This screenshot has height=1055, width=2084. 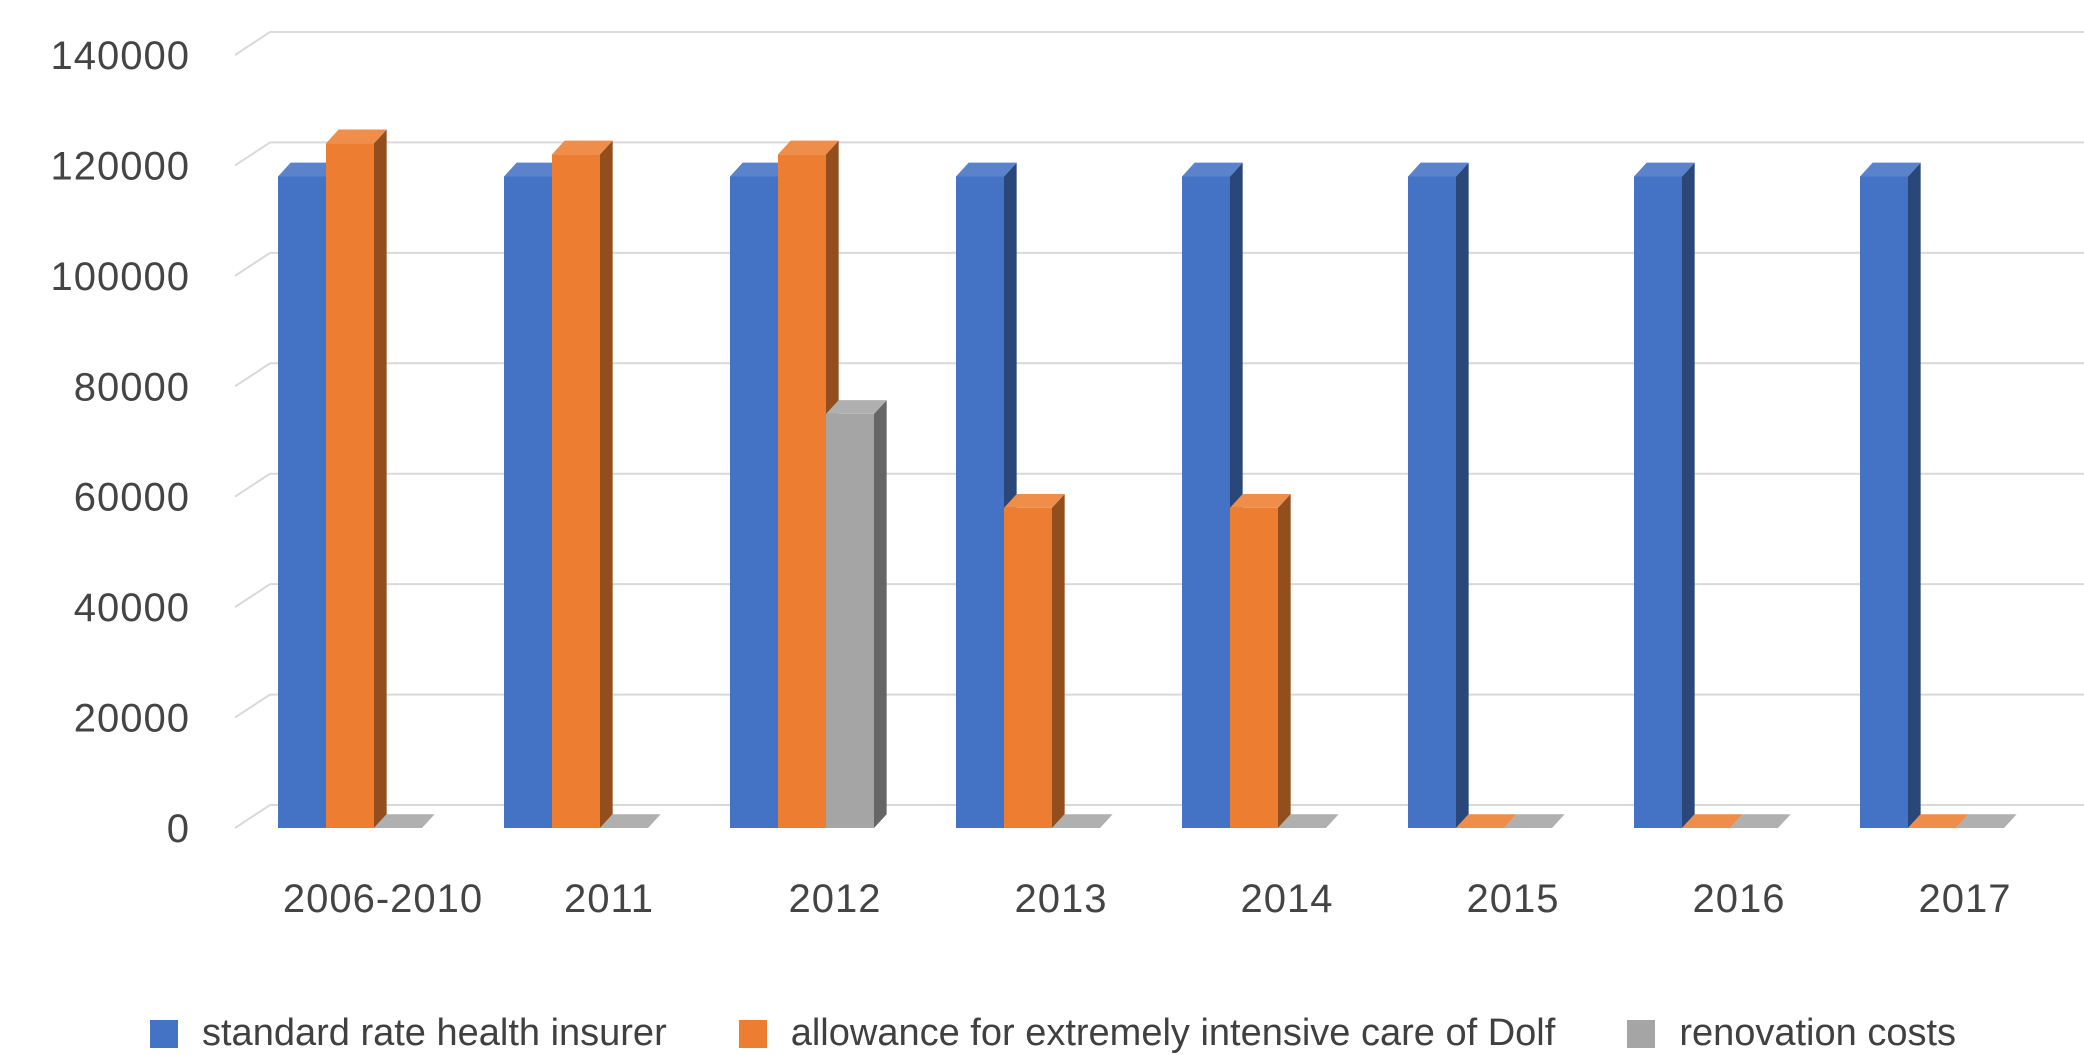 What do you see at coordinates (752, 1033) in the screenshot?
I see `legend-swatch-intensive-care` at bounding box center [752, 1033].